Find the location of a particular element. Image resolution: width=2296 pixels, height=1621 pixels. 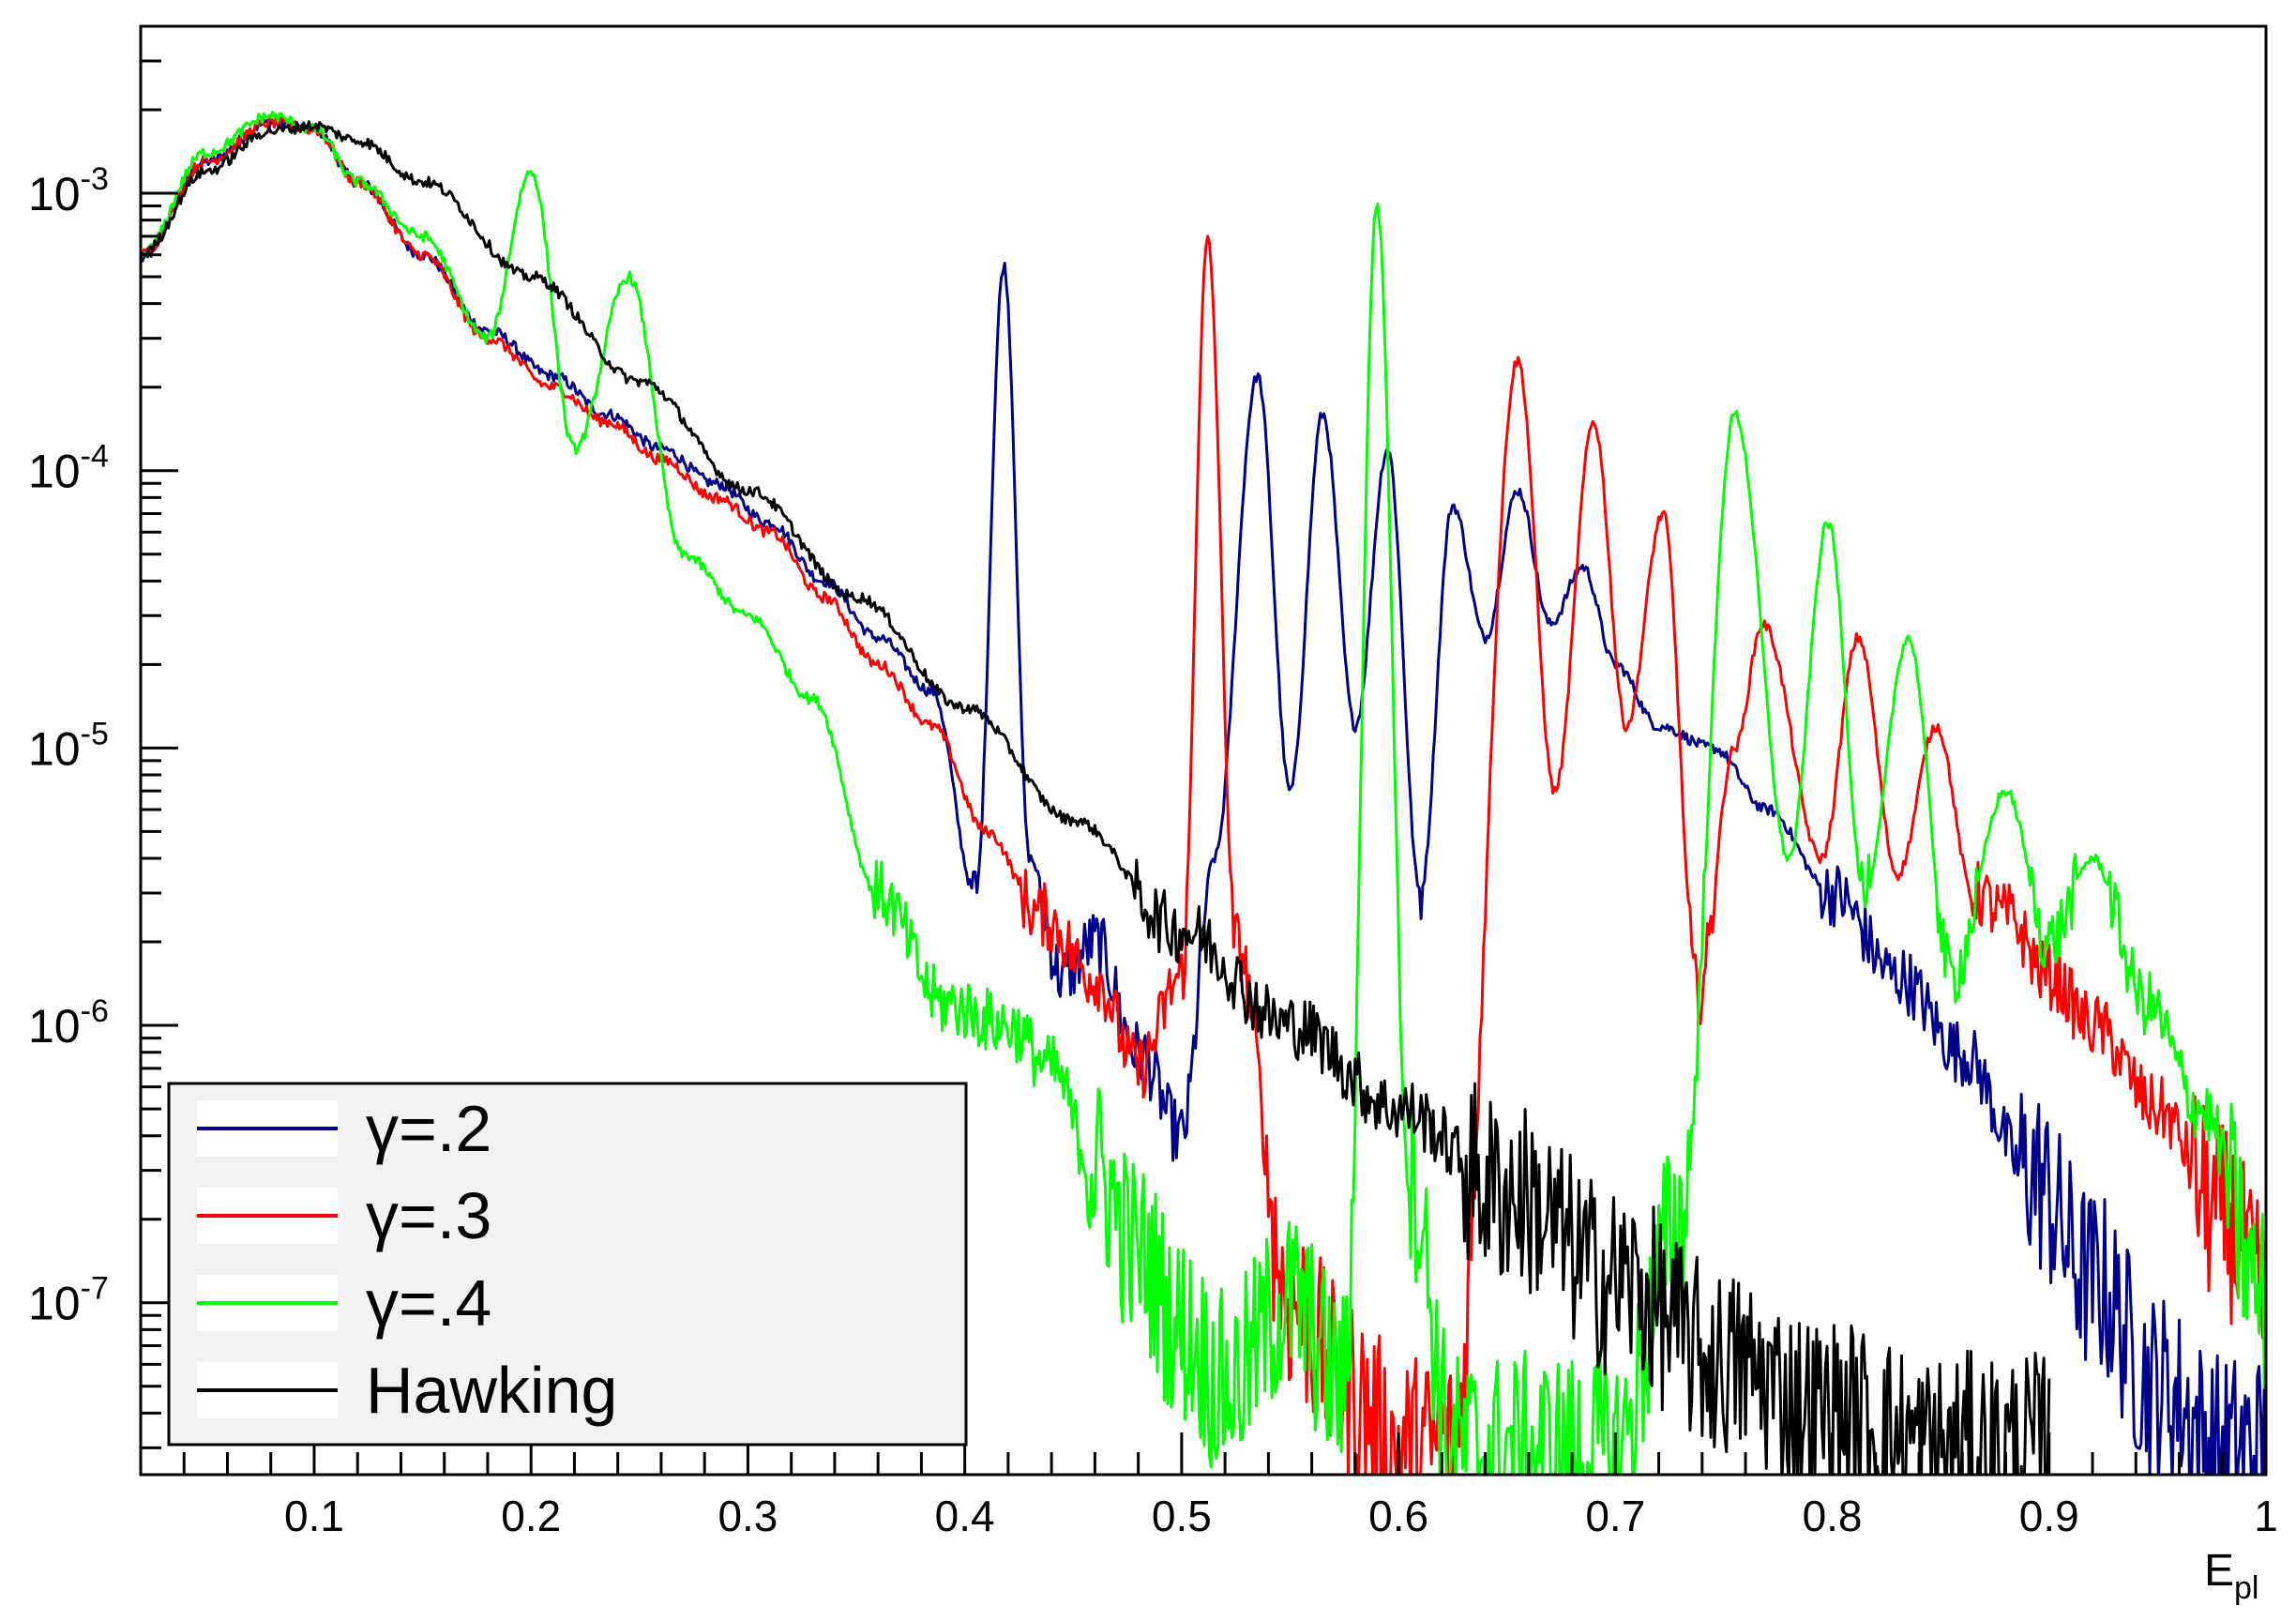

x-tick-label: 0.1 is located at coordinates (314, 1516).